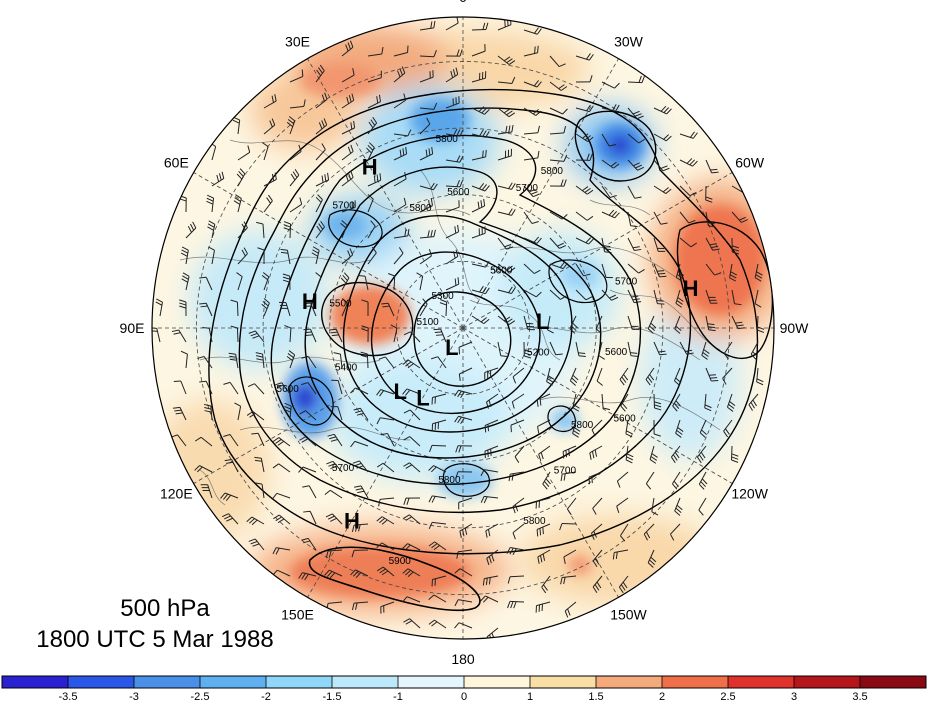 The image size is (928, 702). Describe the element at coordinates (542, 321) in the screenshot. I see `low-pressure-label: L` at that location.